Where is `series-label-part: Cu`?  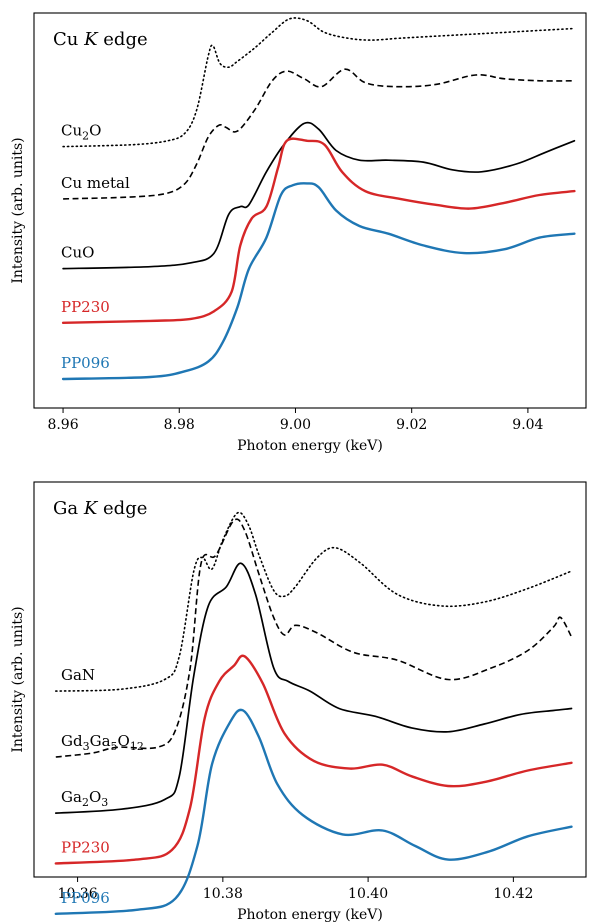 series-label-part: Cu is located at coordinates (71, 131).